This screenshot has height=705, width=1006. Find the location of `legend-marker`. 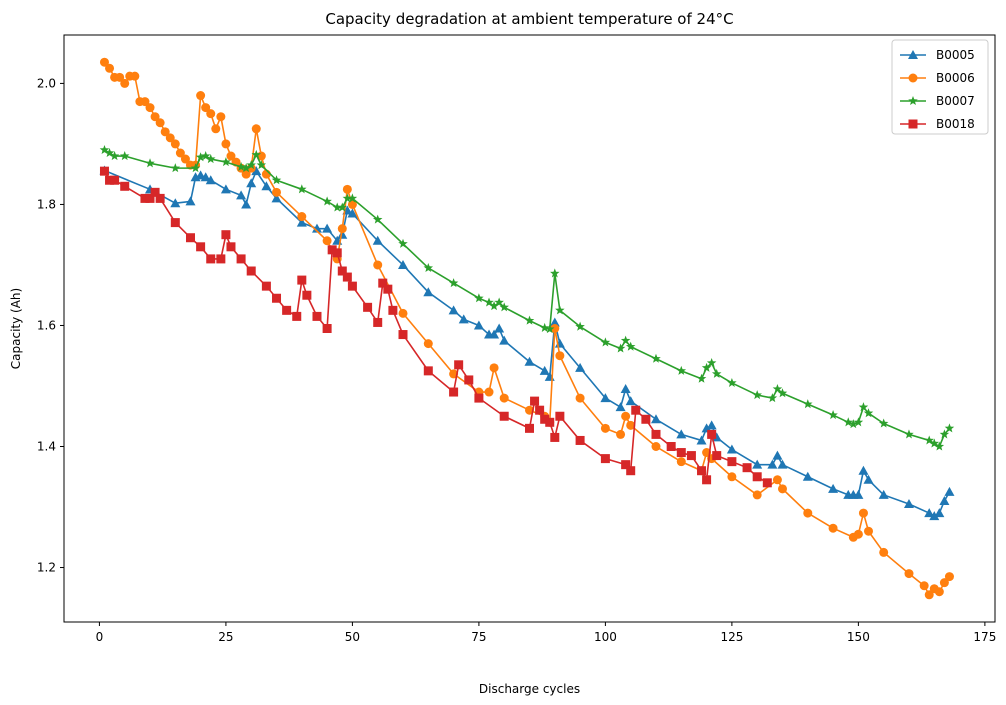

legend-marker is located at coordinates (913, 101).